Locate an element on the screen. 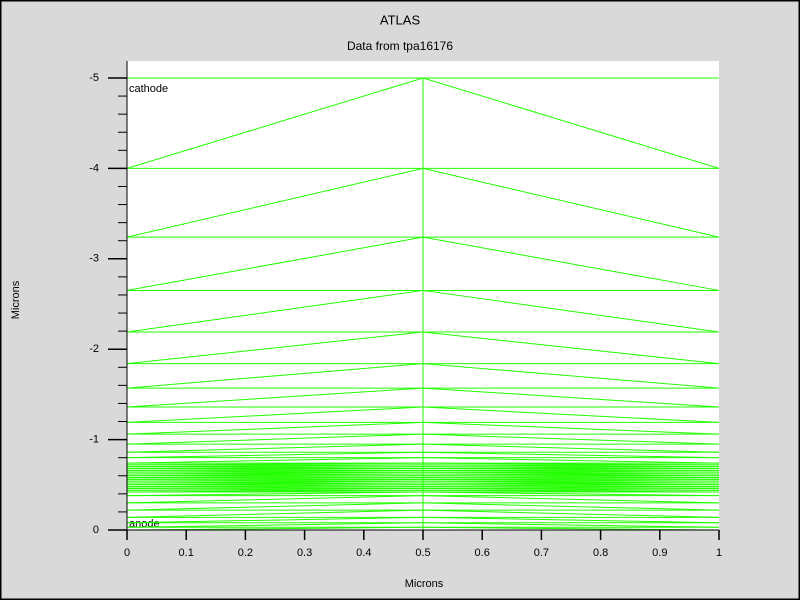 This screenshot has width=800, height=600. y-tick-label: -3 is located at coordinates (94, 259).